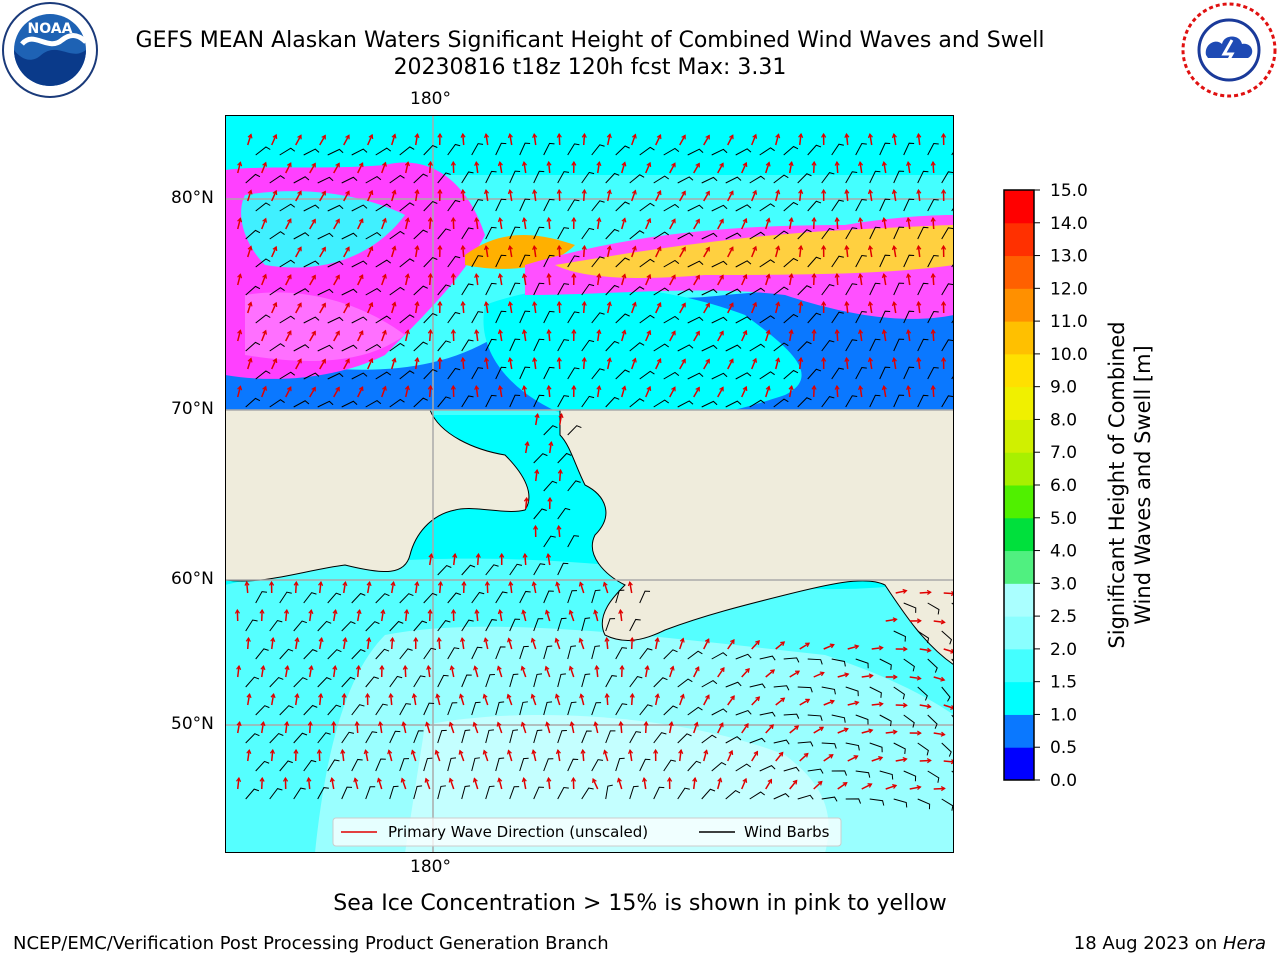 Image resolution: width=1280 pixels, height=960 pixels. Describe the element at coordinates (1069, 191) in the screenshot. I see `colorbar-tick-label: 15.0` at that location.